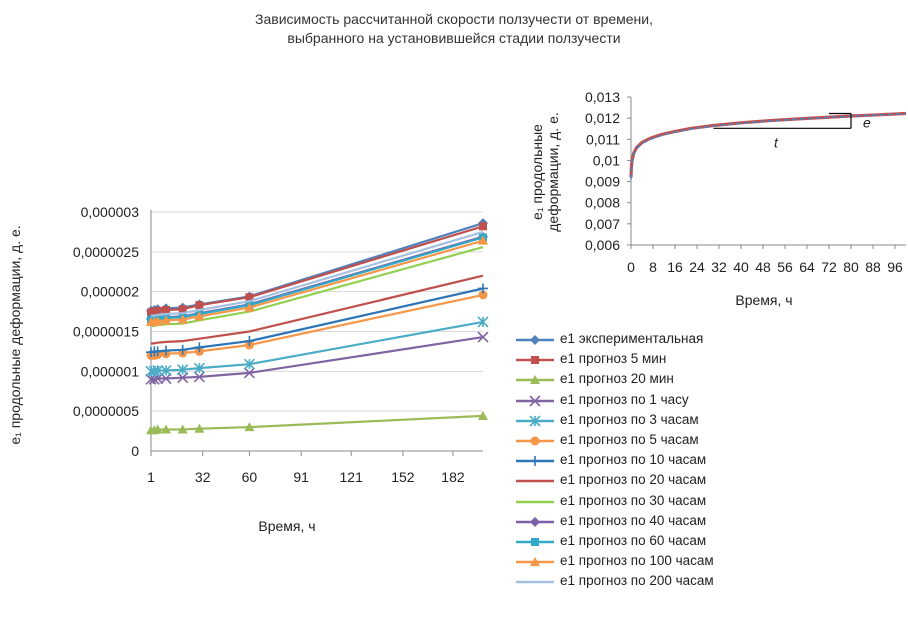  What do you see at coordinates (151, 477) in the screenshot?
I see `main-x-tick-label: 1` at bounding box center [151, 477].